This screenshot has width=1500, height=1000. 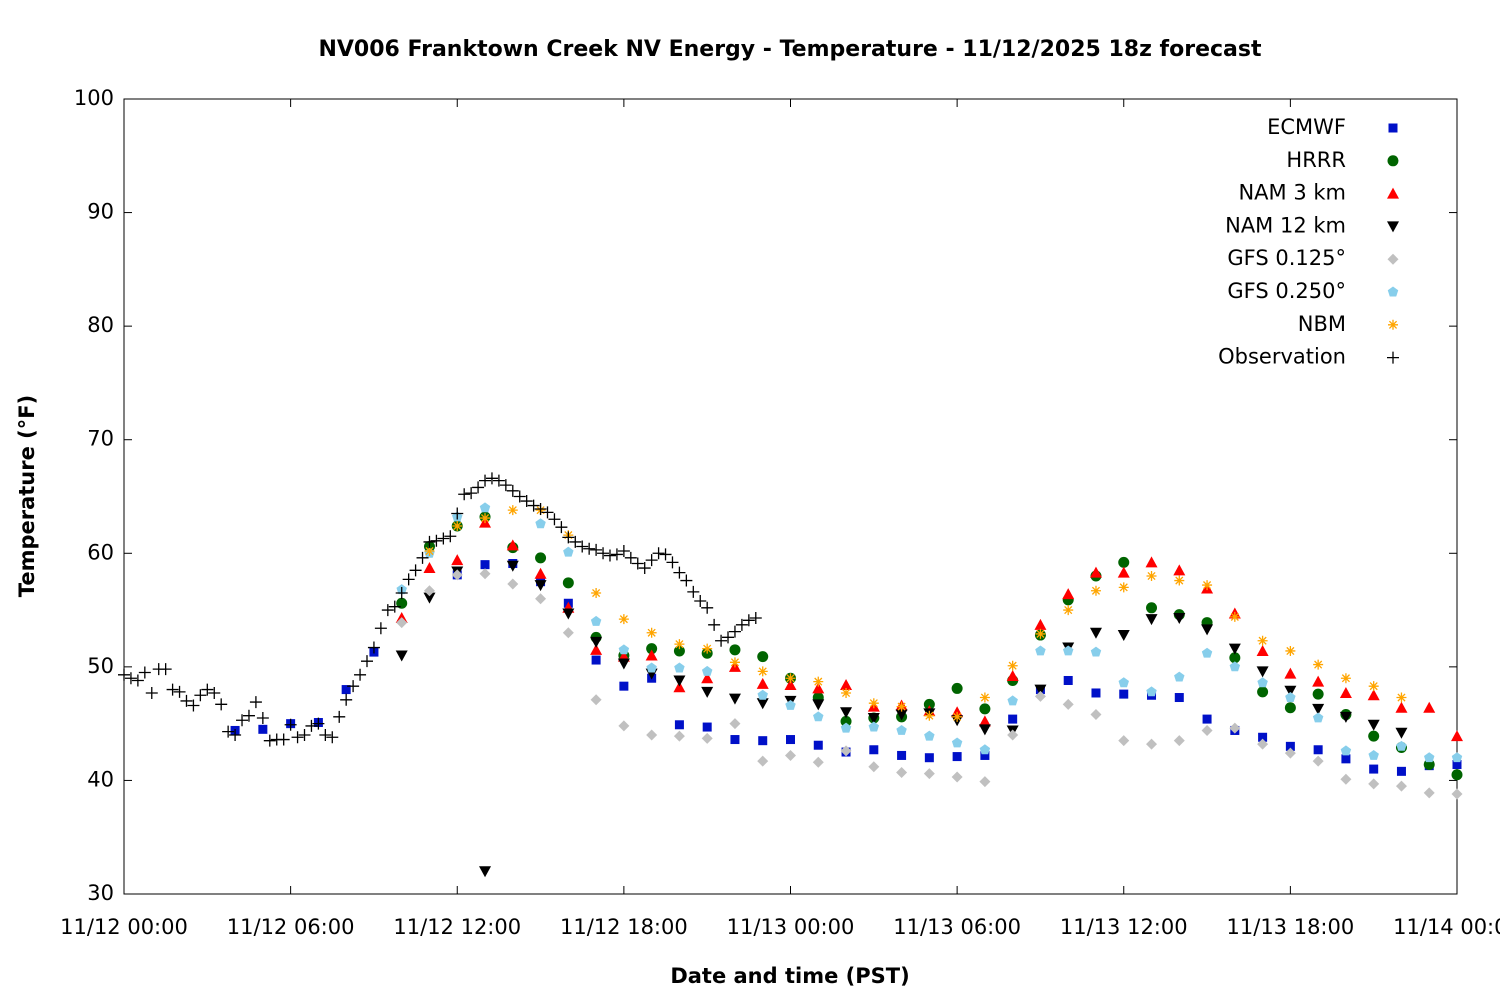 What do you see at coordinates (457, 927) in the screenshot?
I see `x-tick-label: 11/12 12:00` at bounding box center [457, 927].